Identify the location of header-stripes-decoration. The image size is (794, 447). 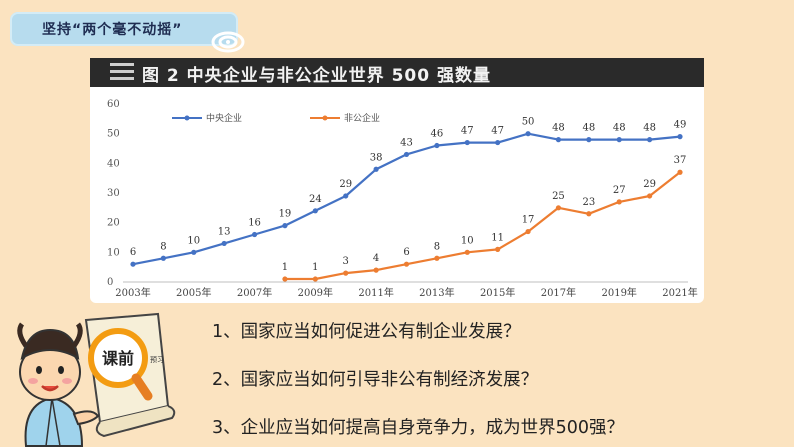
(122, 73).